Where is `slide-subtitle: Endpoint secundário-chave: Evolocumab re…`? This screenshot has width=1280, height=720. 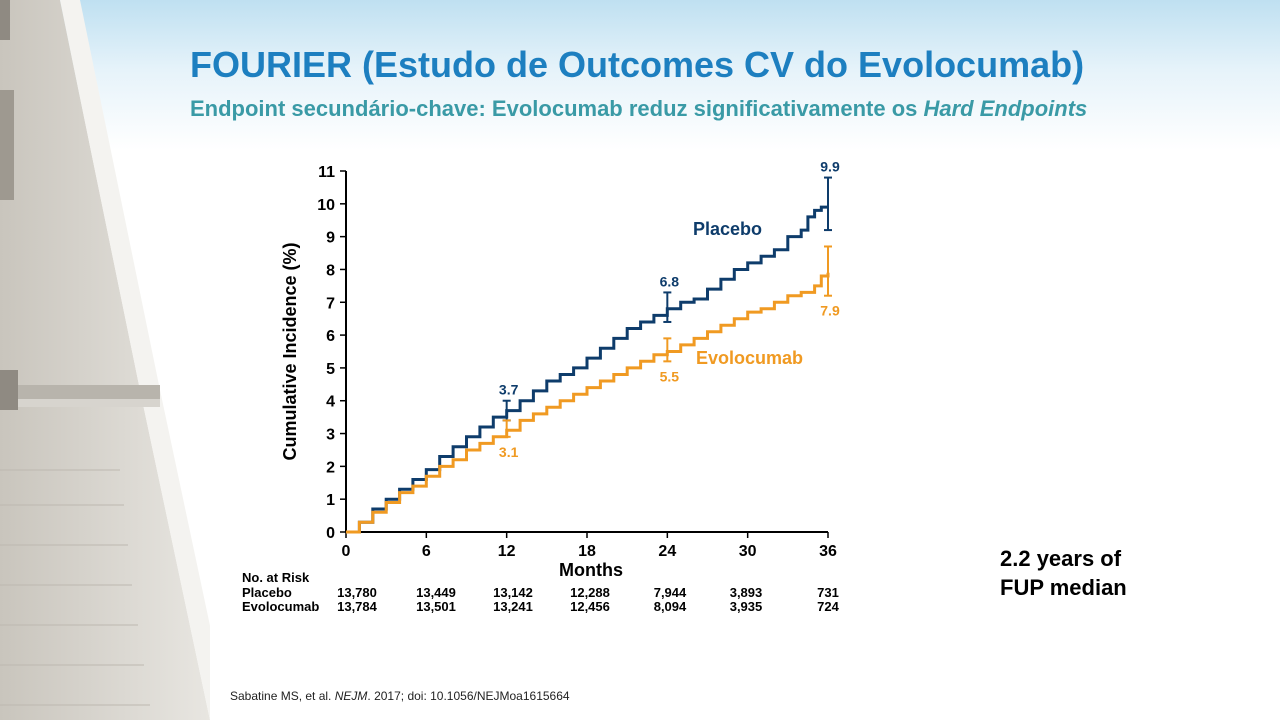 slide-subtitle: Endpoint secundário-chave: Evolocumab re… is located at coordinates (638, 109).